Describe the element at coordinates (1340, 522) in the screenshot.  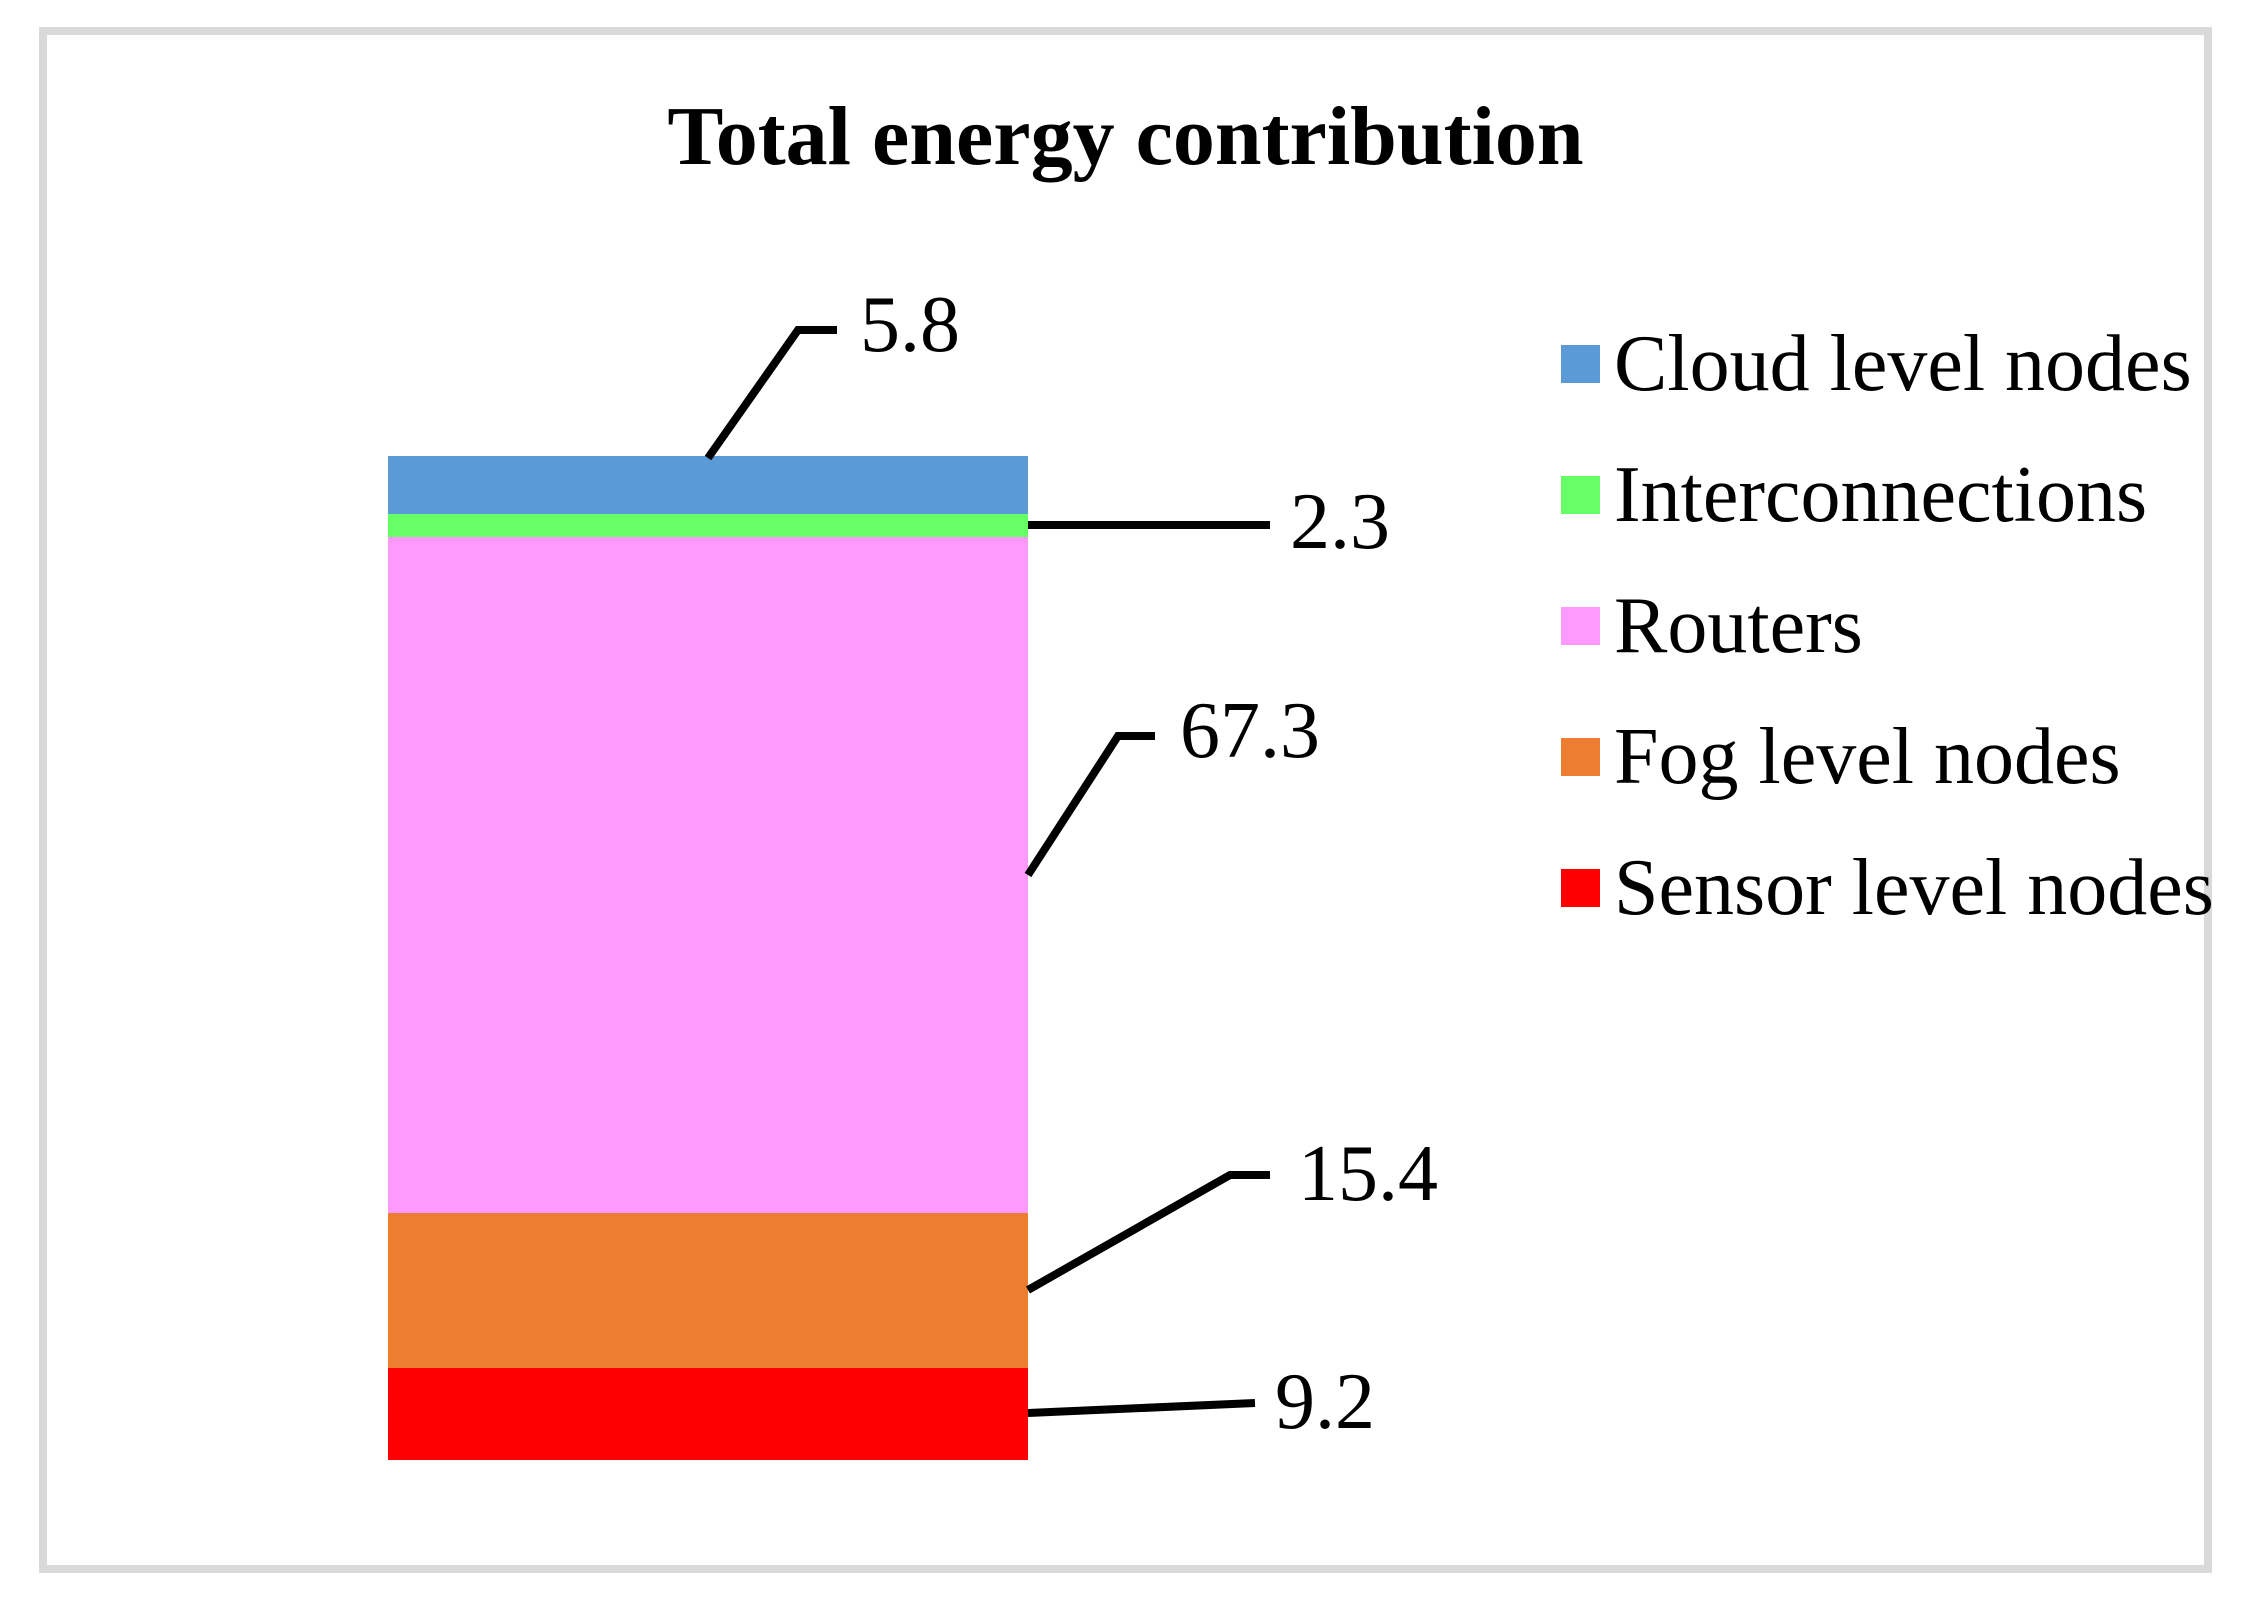
I see `data-label-interconnections: 2.3` at that location.